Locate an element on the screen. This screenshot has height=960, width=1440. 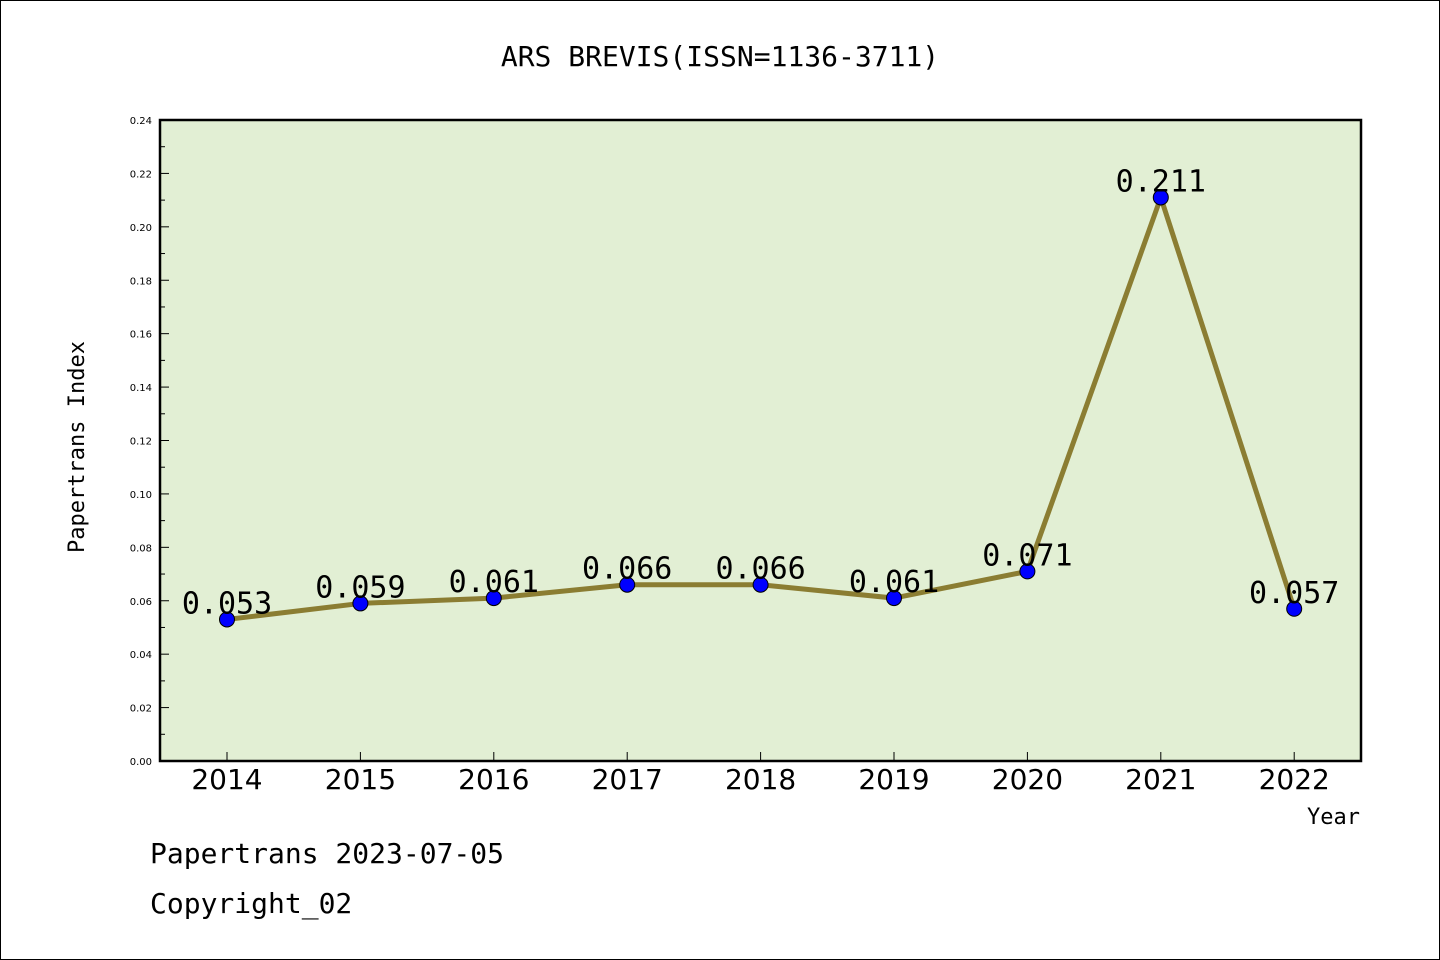
data-label: 0.211 is located at coordinates (1161, 181).